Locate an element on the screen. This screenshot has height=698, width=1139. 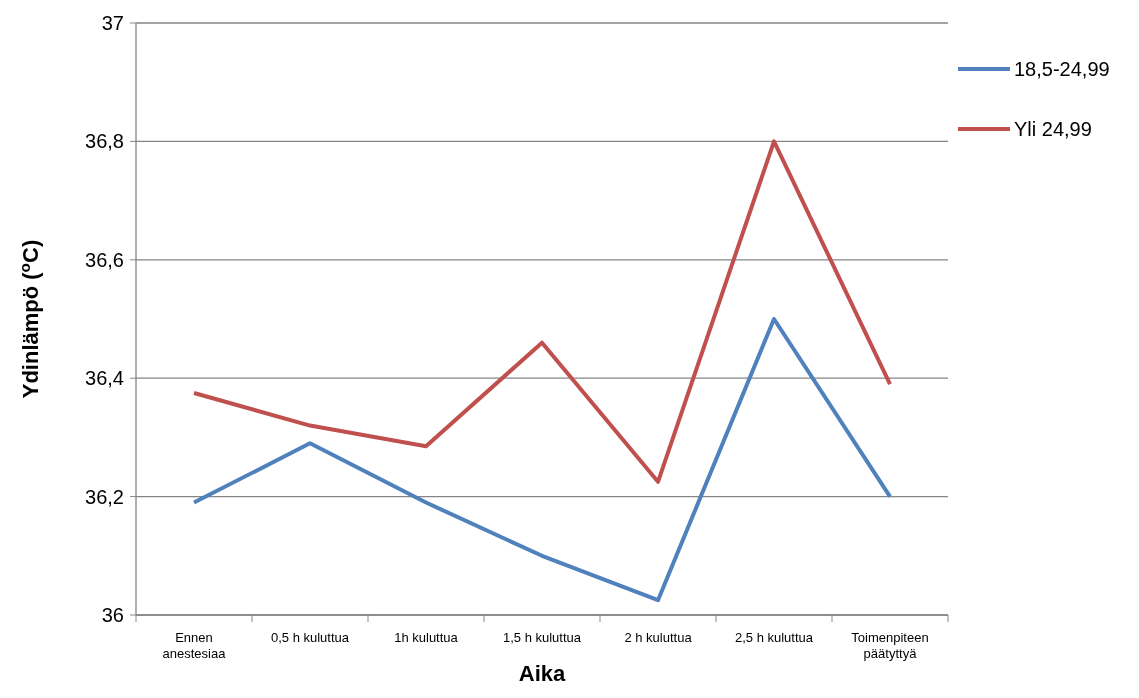
legend-label: Yli 24,99 is located at coordinates (1053, 129).